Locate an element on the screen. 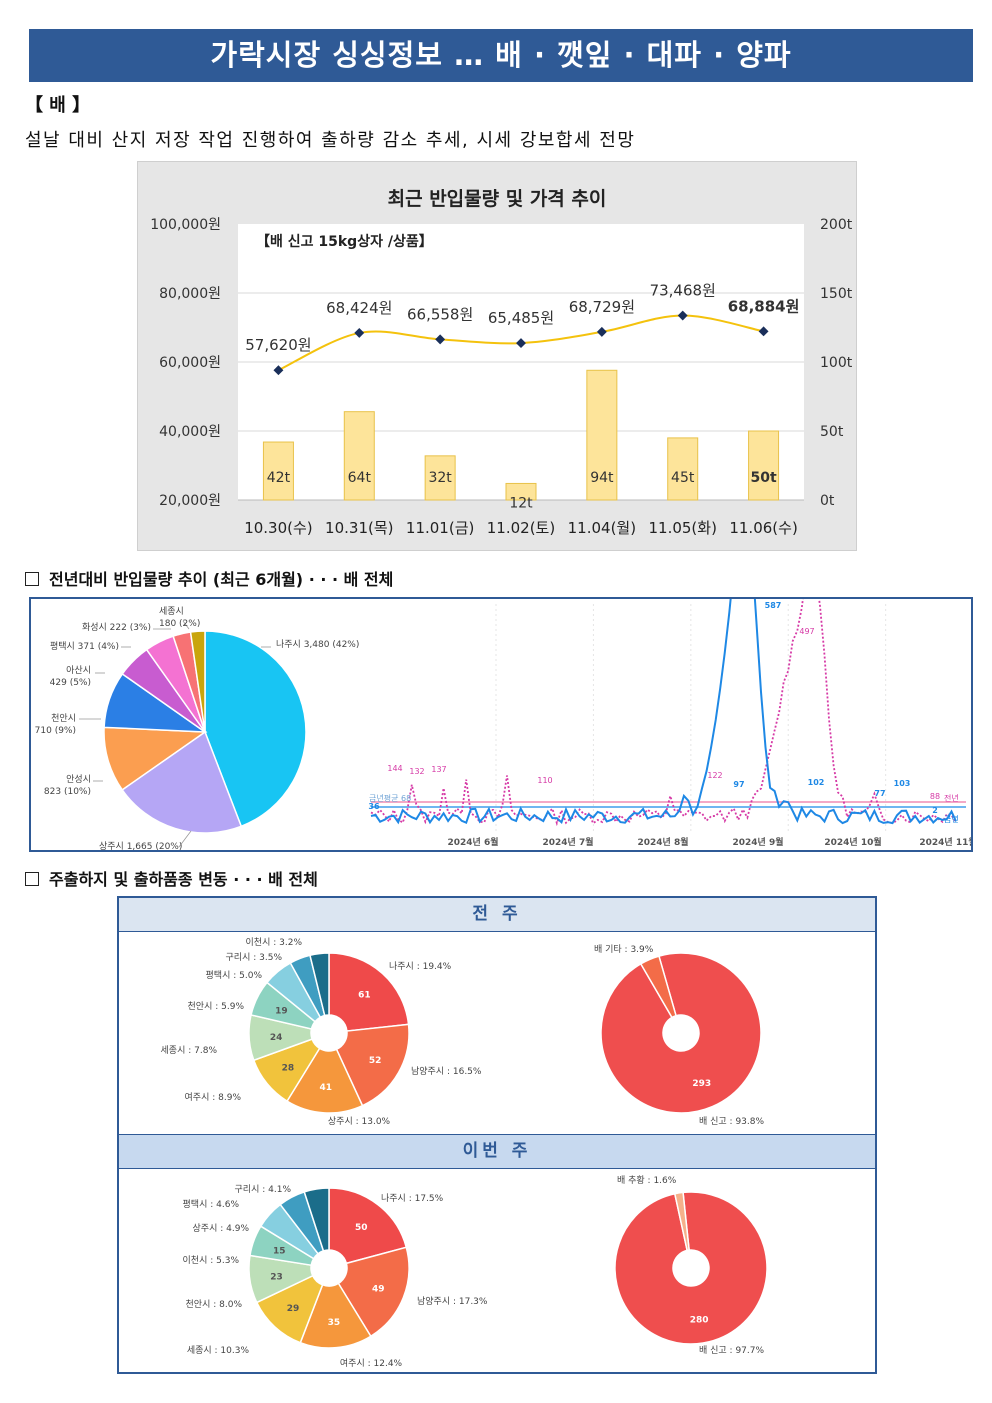 The image size is (992, 1403). slice-label: 구리시 : 3.5% is located at coordinates (254, 957).